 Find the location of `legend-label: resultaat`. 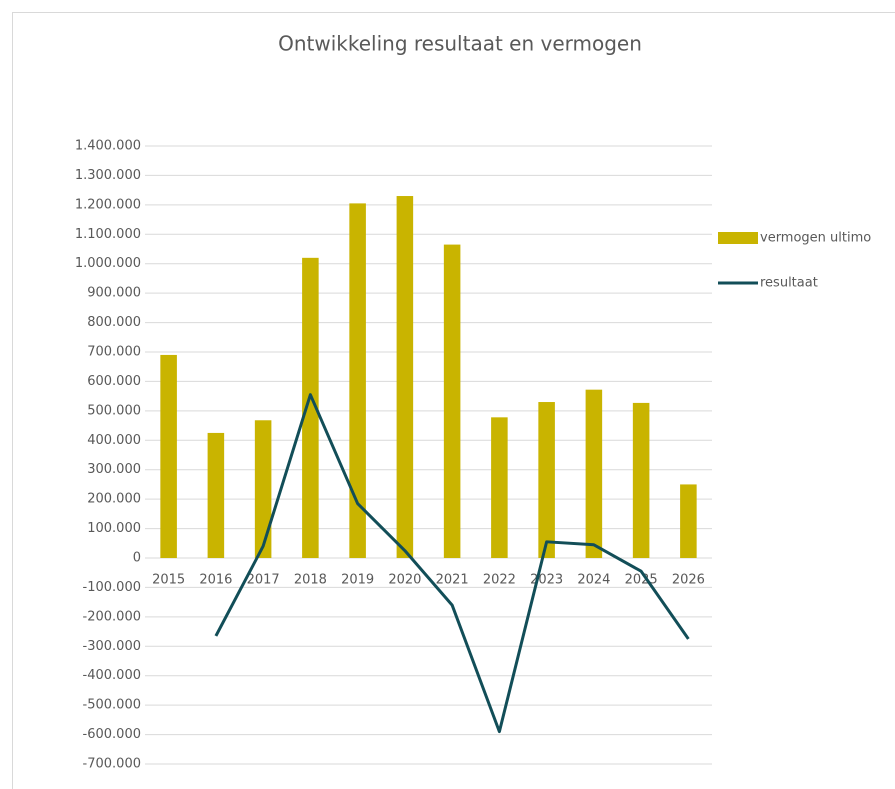

legend-label: resultaat is located at coordinates (789, 283).